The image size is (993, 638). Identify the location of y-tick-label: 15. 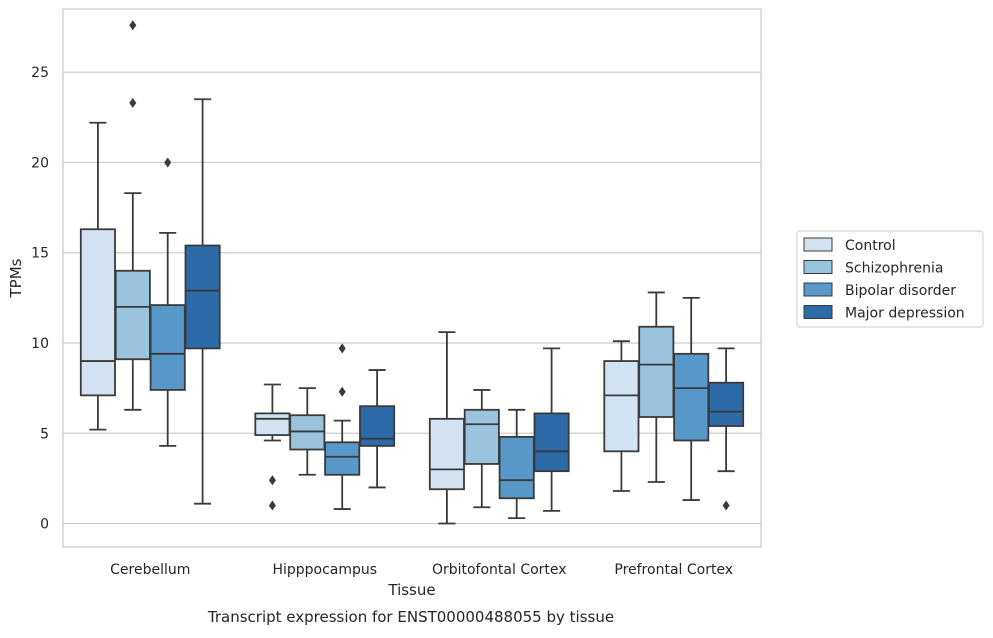
(40, 254).